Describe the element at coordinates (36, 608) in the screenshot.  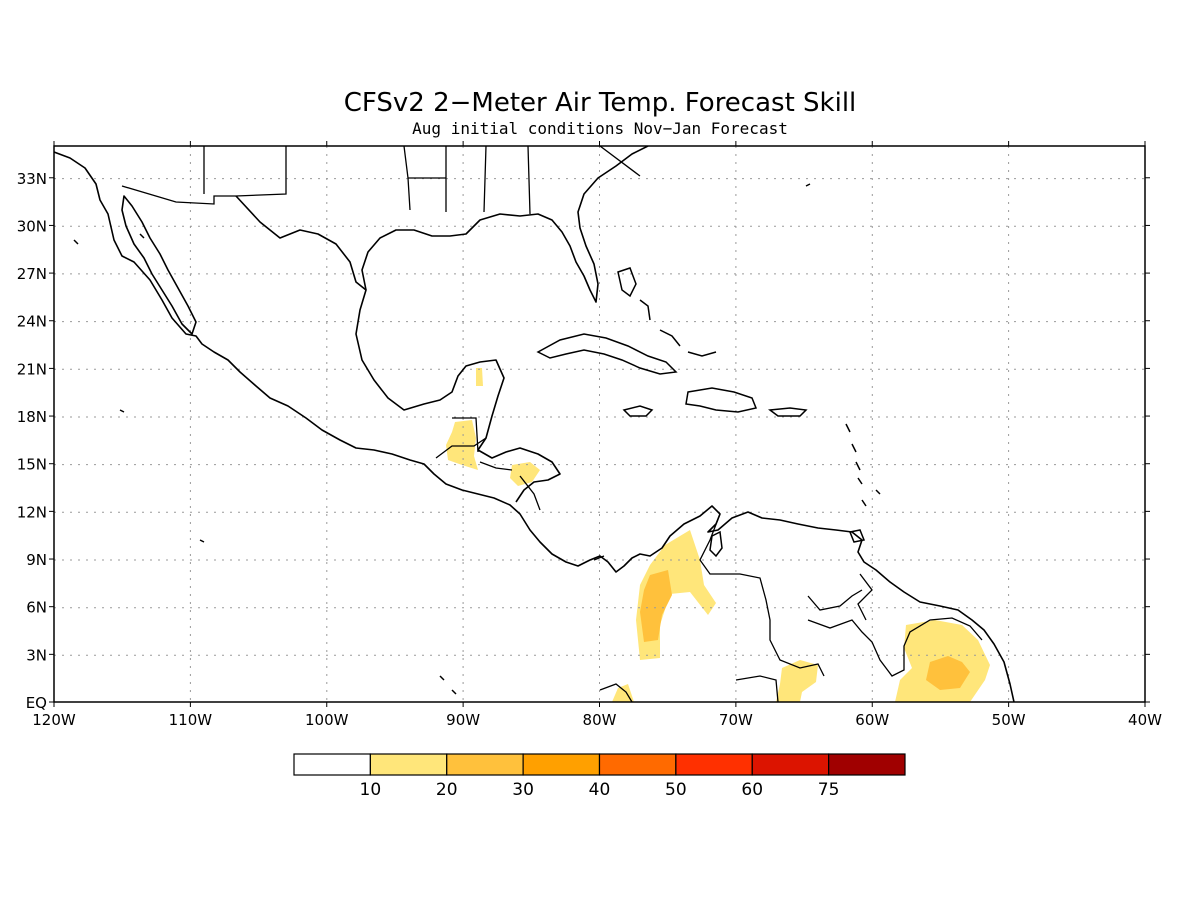
I see `lat-tick-label: 6N` at that location.